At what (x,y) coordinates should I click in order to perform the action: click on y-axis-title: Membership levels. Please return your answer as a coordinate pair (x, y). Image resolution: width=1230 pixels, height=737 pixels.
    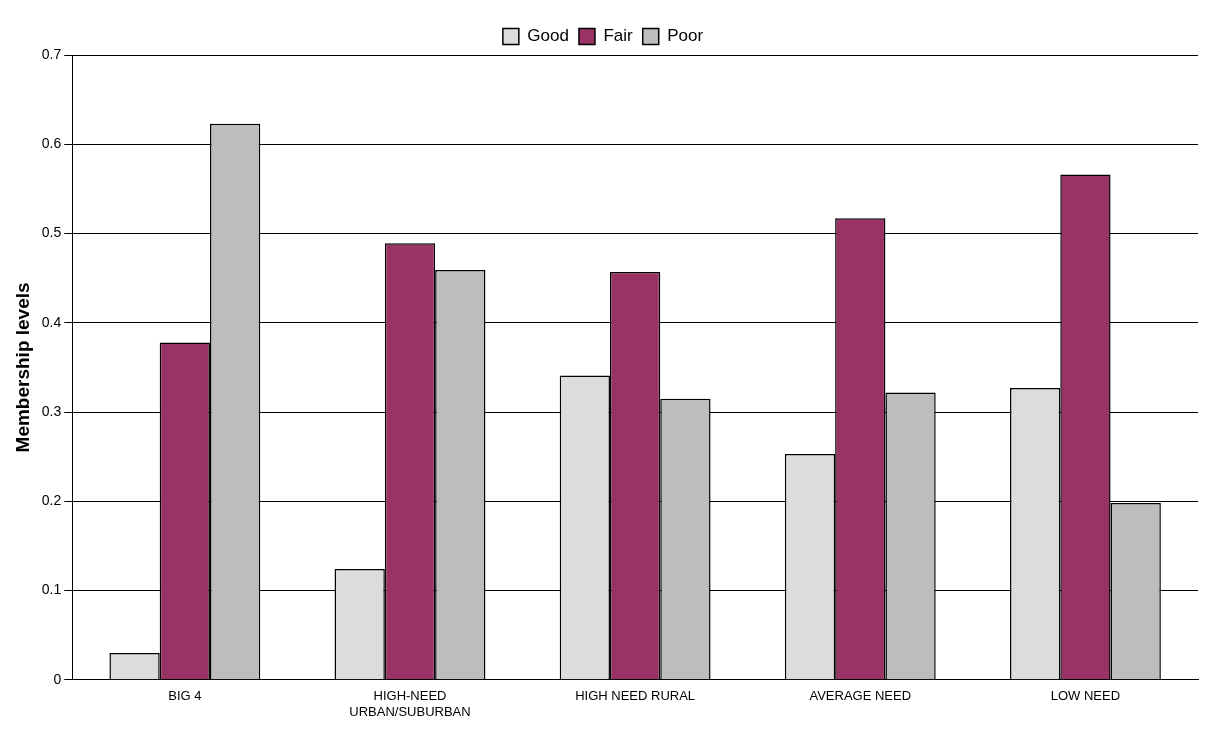
    Looking at the image, I should click on (22, 367).